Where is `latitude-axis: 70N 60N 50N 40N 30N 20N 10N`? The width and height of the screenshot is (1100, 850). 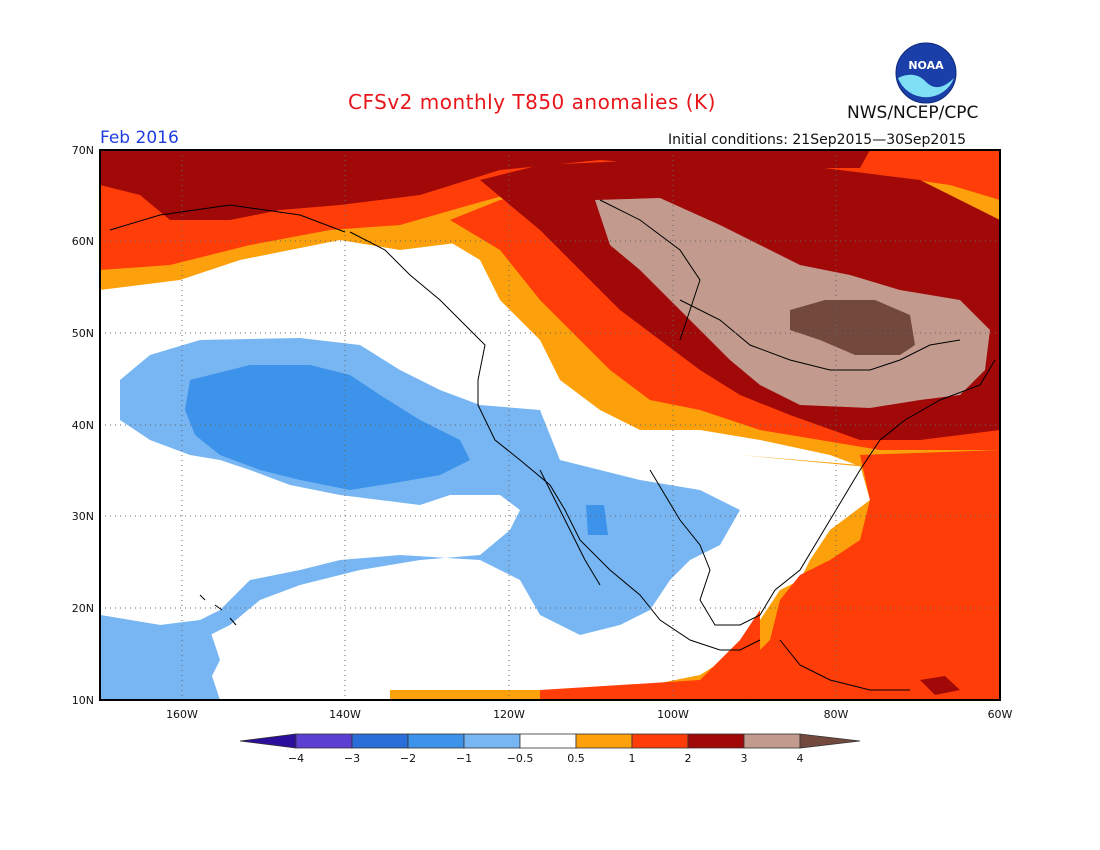 latitude-axis: 70N 60N 50N 40N 30N 20N 10N is located at coordinates (83, 425).